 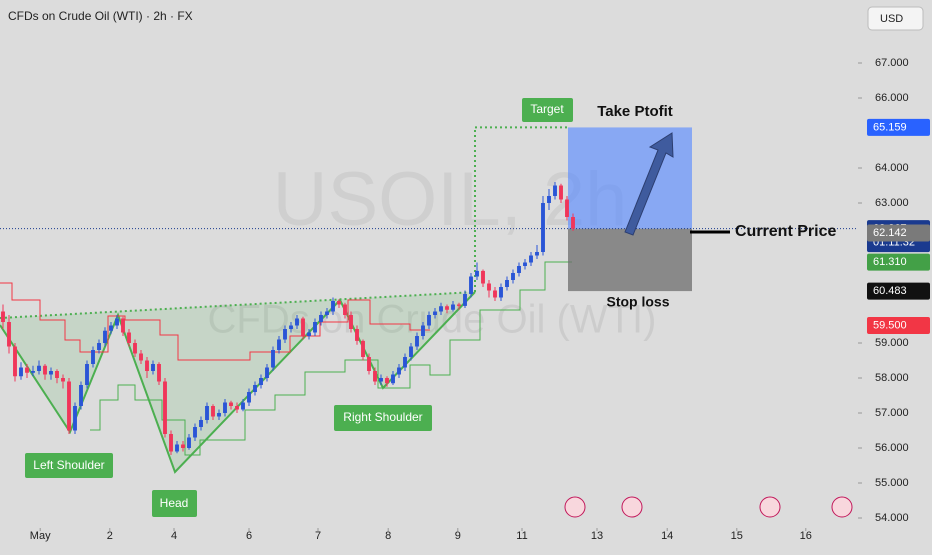 I want to click on price-label: 60.483, so click(x=890, y=291).